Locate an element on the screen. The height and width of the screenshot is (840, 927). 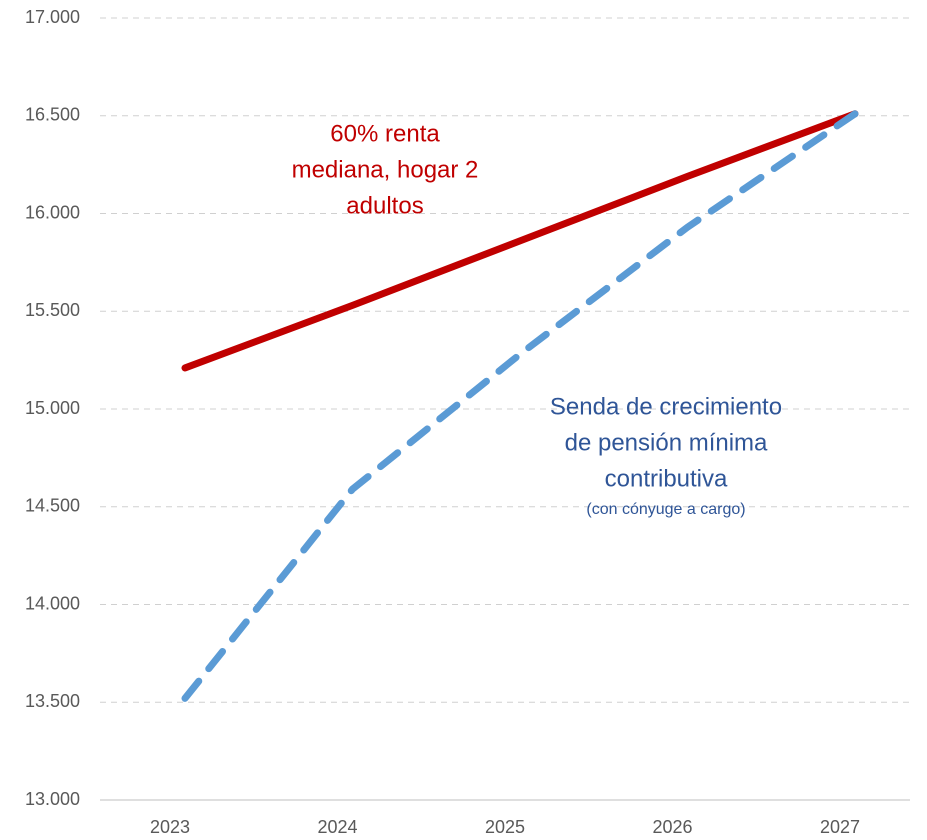
annotation: Senda de crecimiento is located at coordinates (666, 406).